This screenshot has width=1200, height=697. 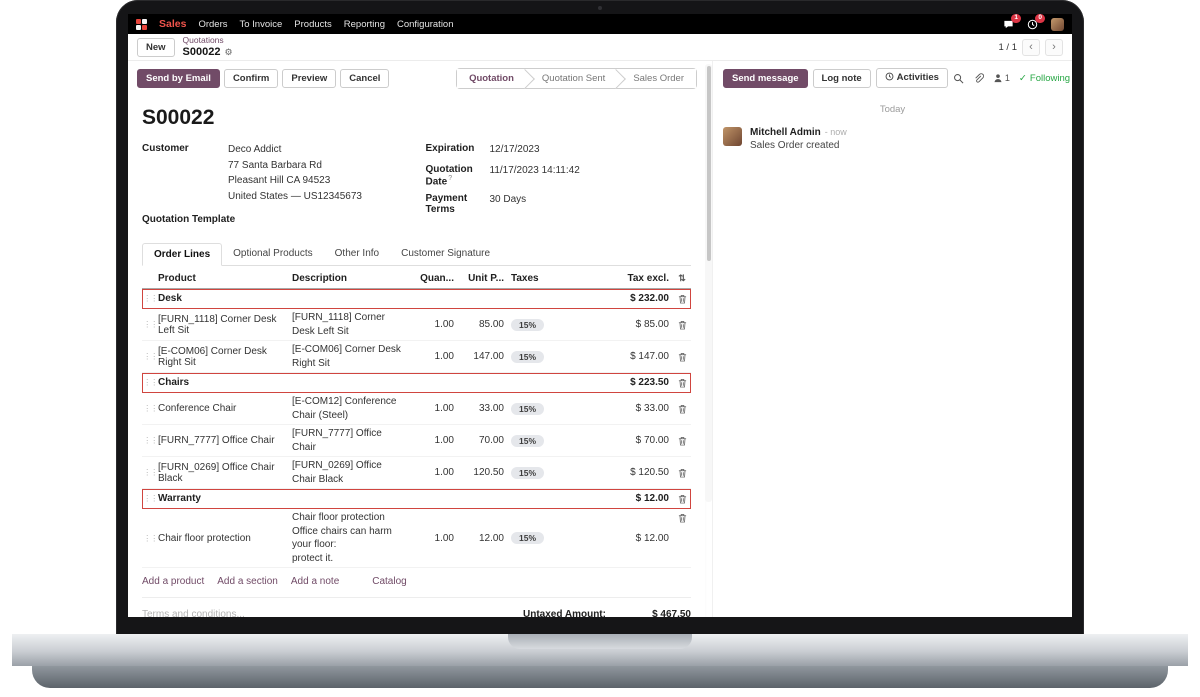 What do you see at coordinates (488, 356) in the screenshot?
I see `cell-unit-price: 147.00` at bounding box center [488, 356].